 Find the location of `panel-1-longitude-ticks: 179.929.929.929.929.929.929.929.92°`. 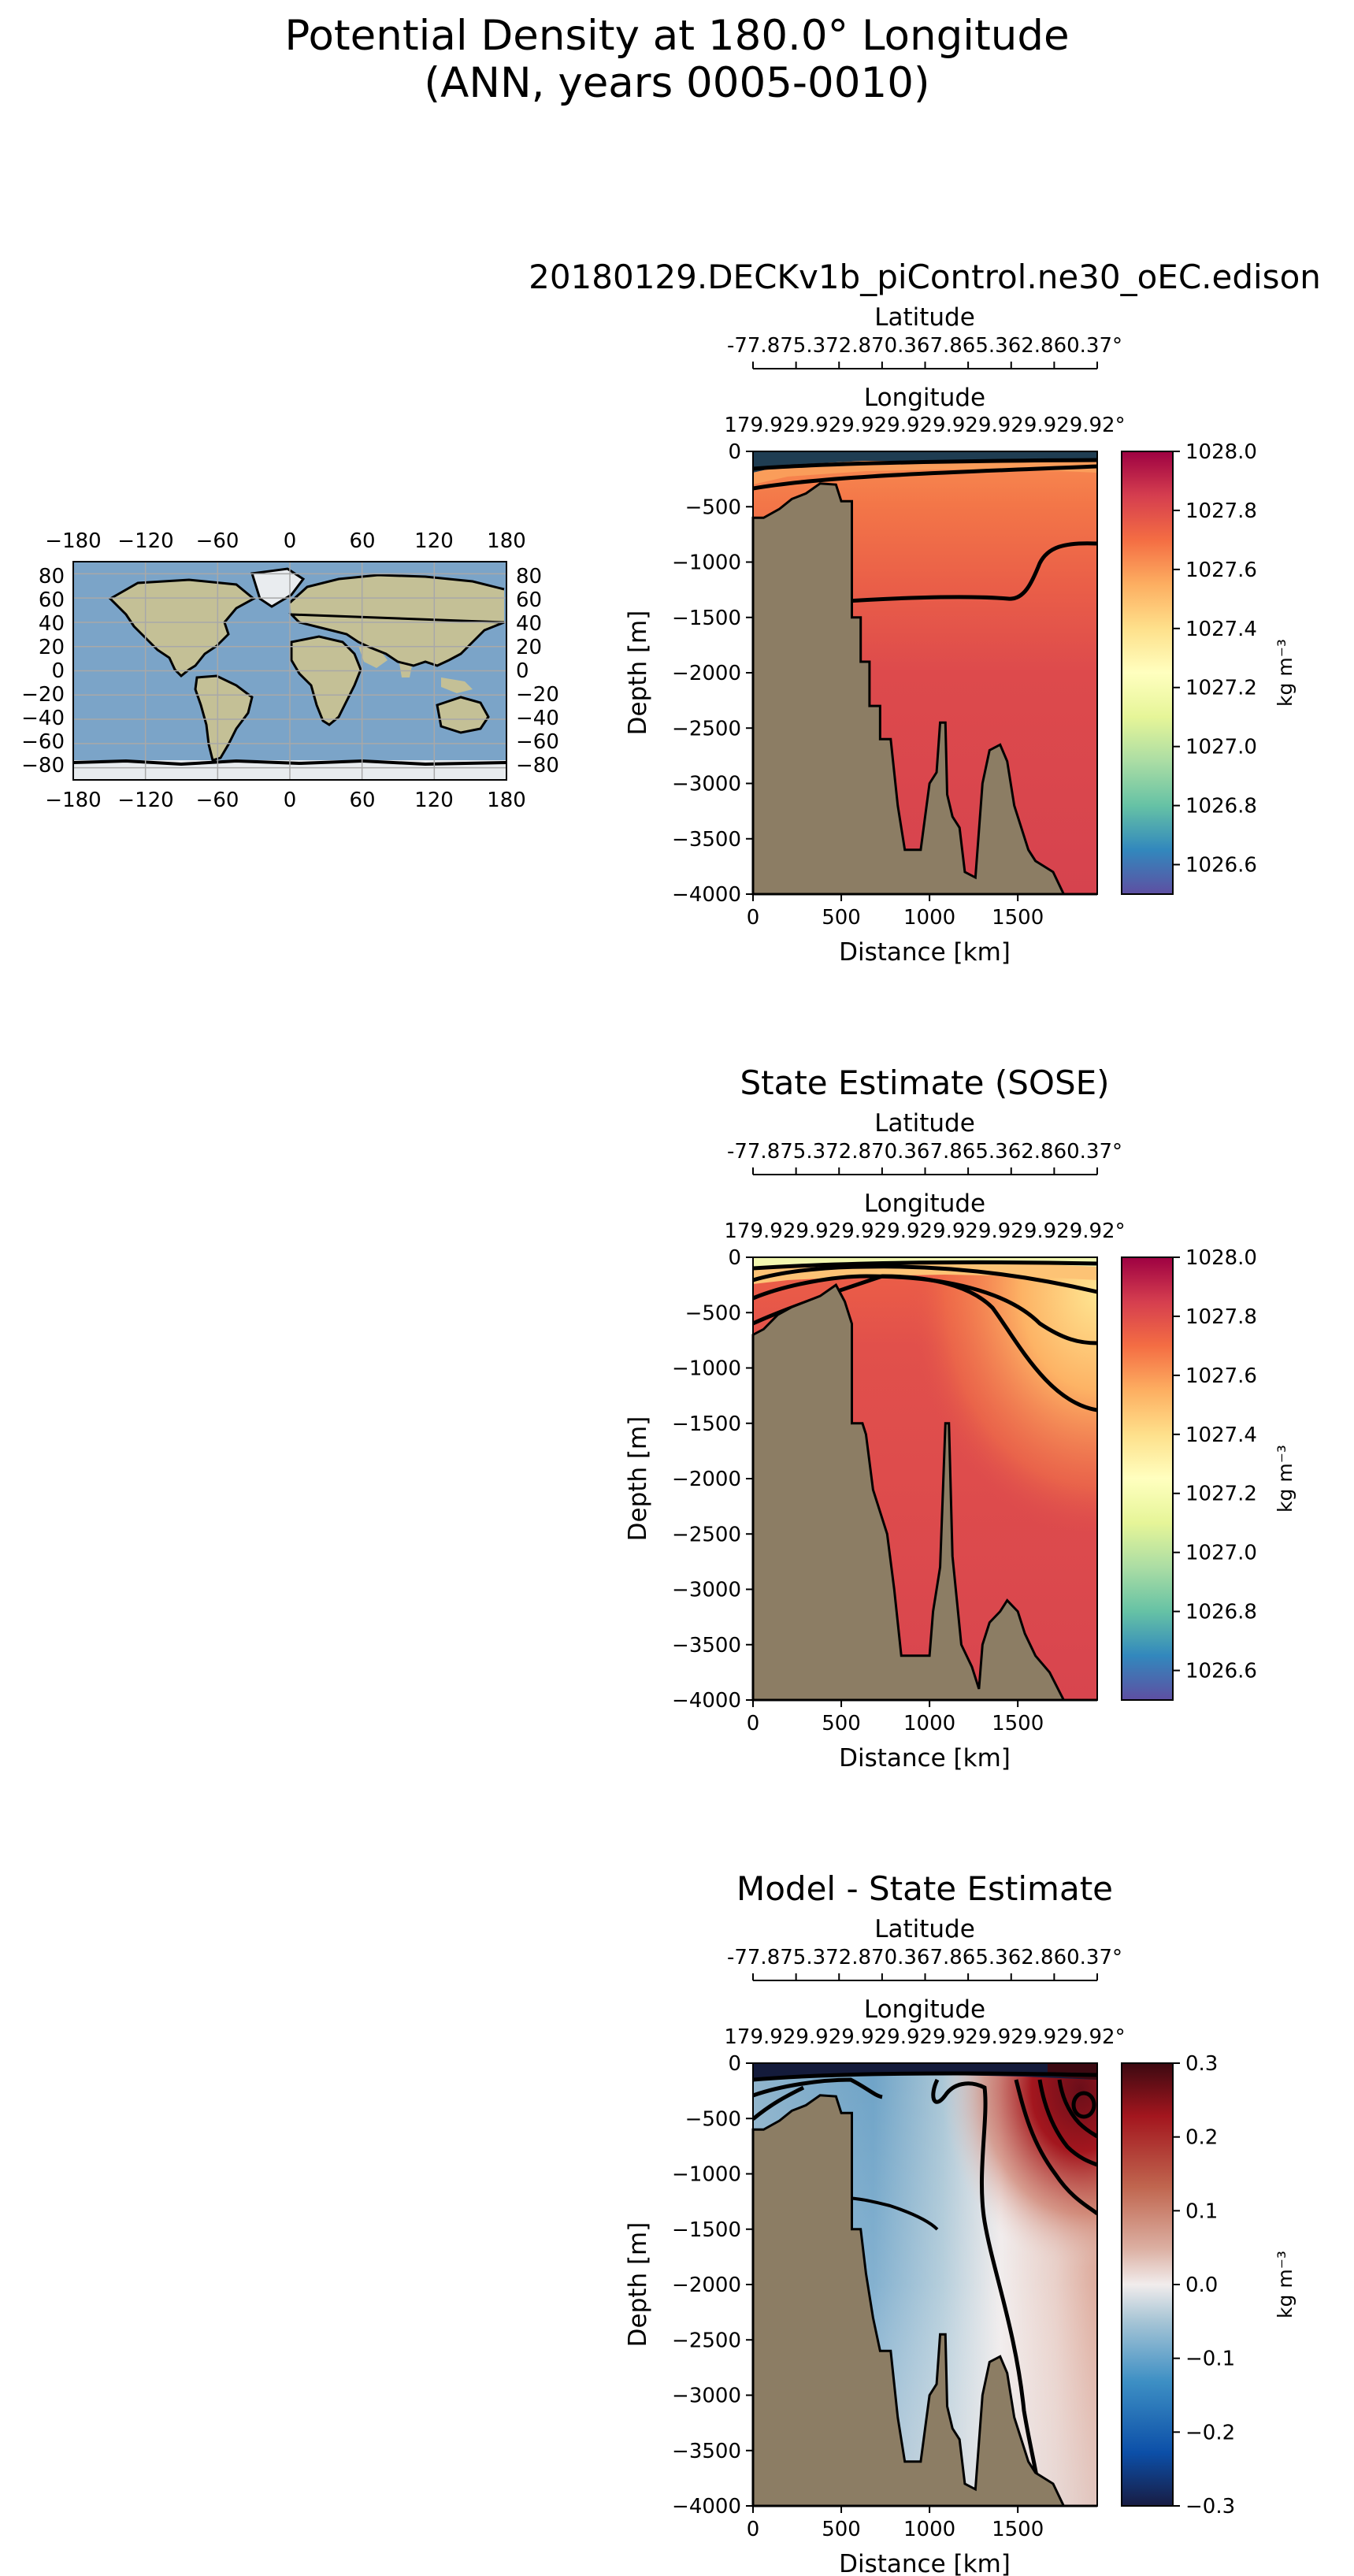

panel-1-longitude-ticks: 179.929.929.929.929.929.929.929.92° is located at coordinates (925, 425).